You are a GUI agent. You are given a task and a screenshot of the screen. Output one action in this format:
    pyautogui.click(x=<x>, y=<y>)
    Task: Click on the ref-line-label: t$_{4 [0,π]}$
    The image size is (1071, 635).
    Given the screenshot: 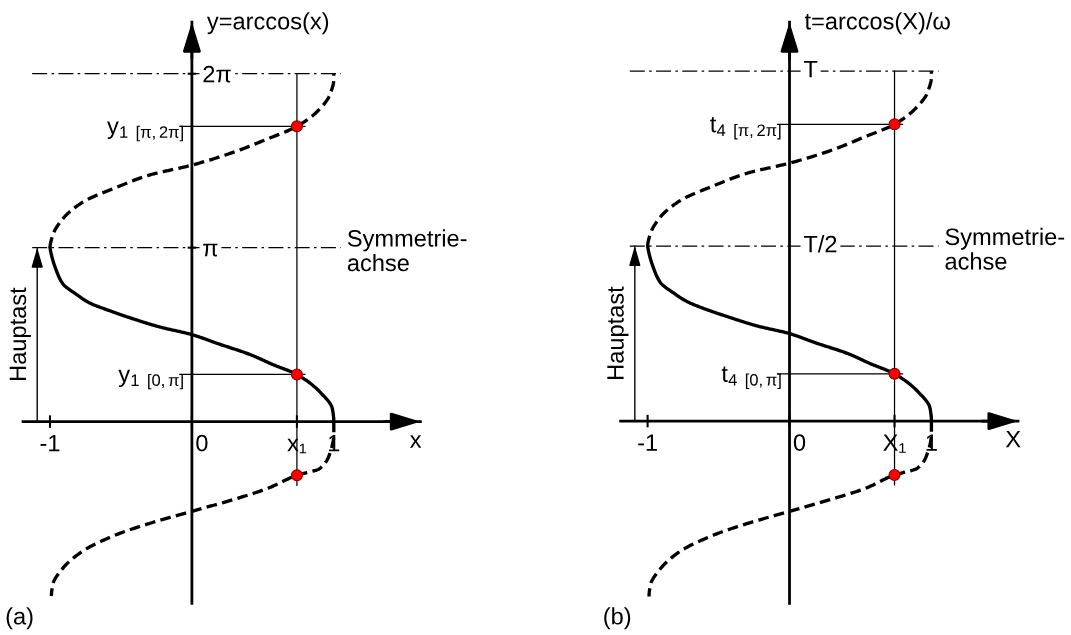 What is the action you would take?
    pyautogui.click(x=751, y=377)
    